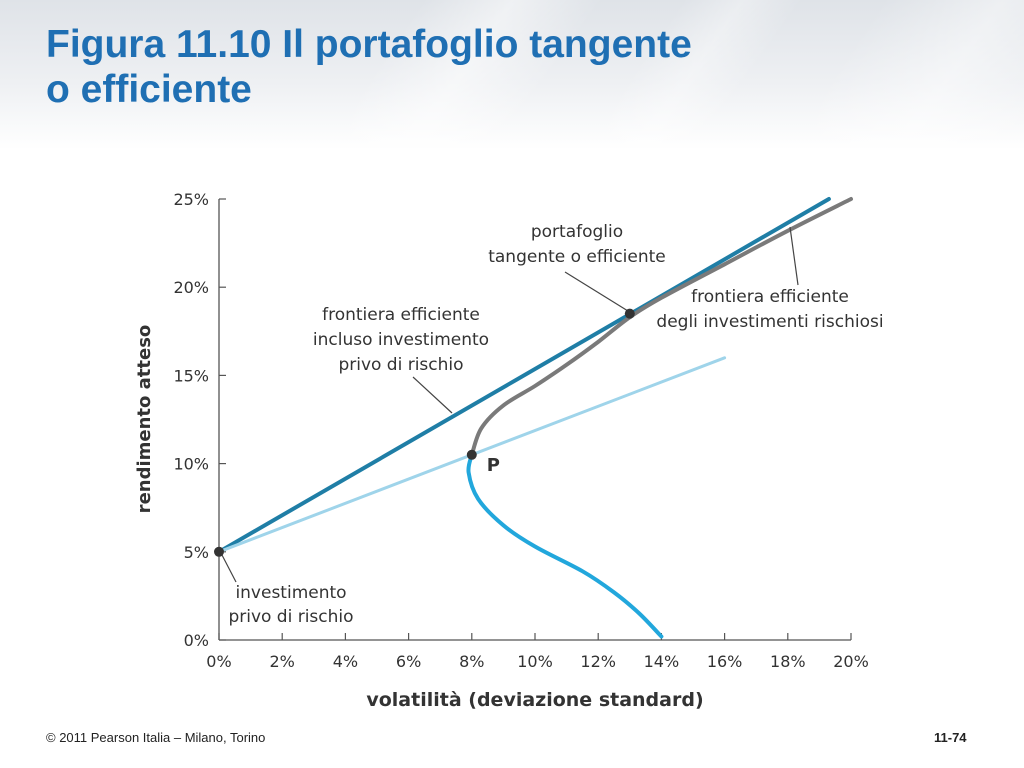 This screenshot has height=768, width=1024. I want to click on x-tick-label: 18%, so click(788, 661).